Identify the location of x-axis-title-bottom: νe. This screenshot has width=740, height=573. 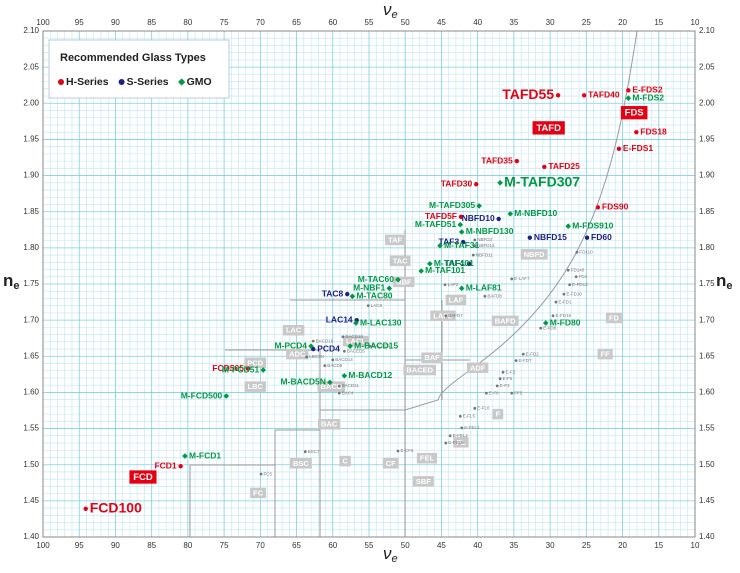
(390, 554).